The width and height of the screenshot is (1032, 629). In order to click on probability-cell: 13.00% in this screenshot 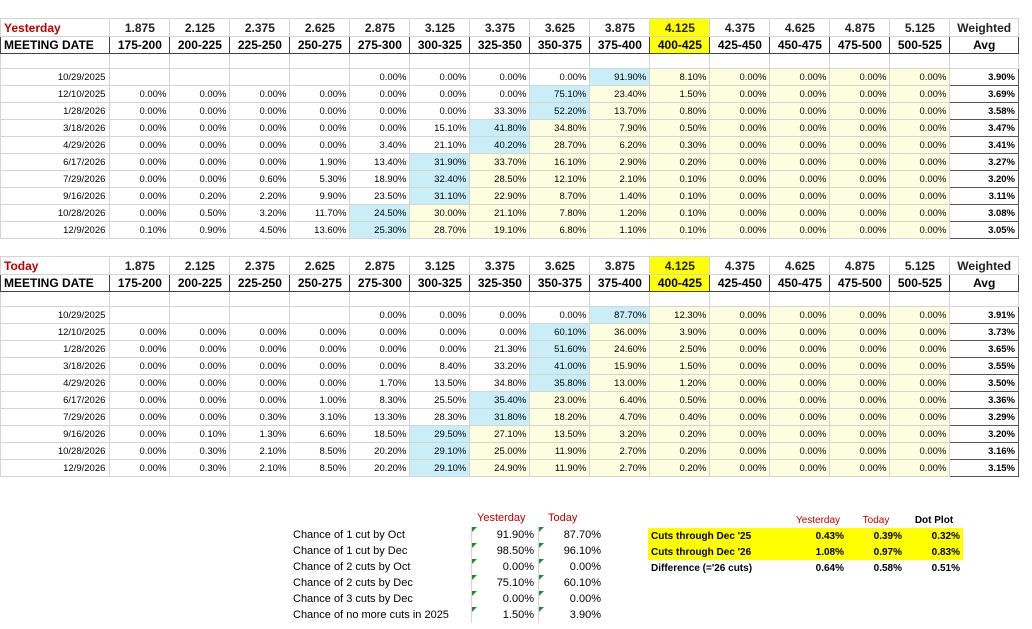, I will do `click(620, 383)`.